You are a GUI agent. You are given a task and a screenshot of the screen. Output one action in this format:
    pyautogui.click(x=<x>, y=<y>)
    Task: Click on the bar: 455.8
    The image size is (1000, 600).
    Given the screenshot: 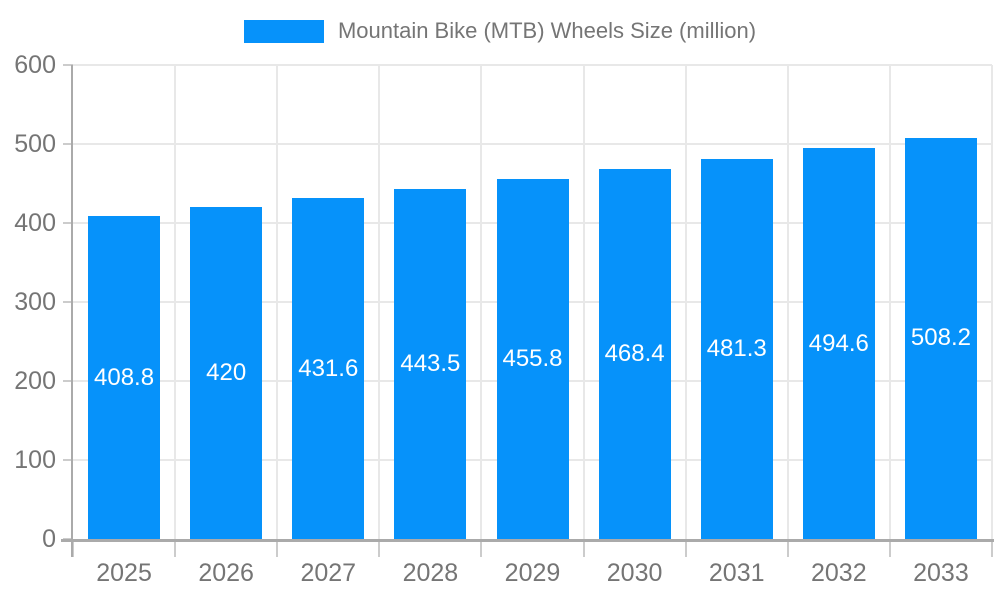 What is the action you would take?
    pyautogui.click(x=532, y=358)
    